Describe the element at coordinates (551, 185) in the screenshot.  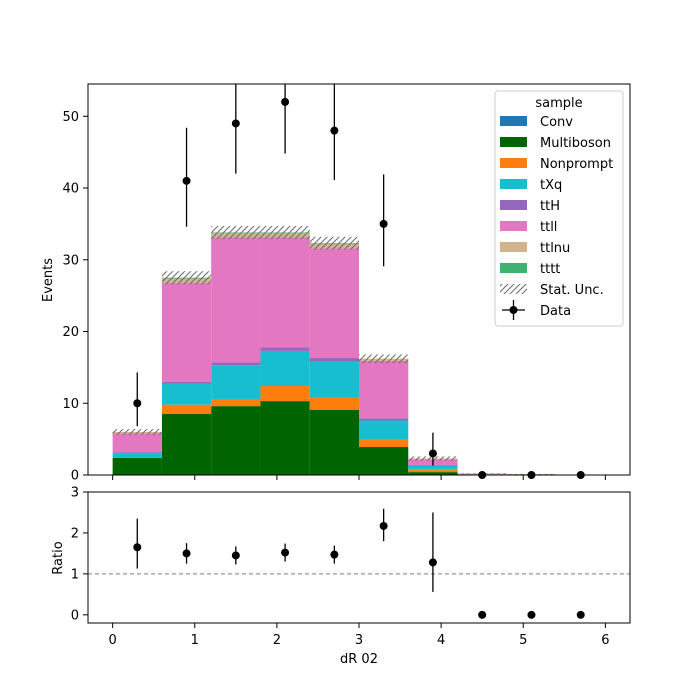
I see `legend-label-txq: tXq` at that location.